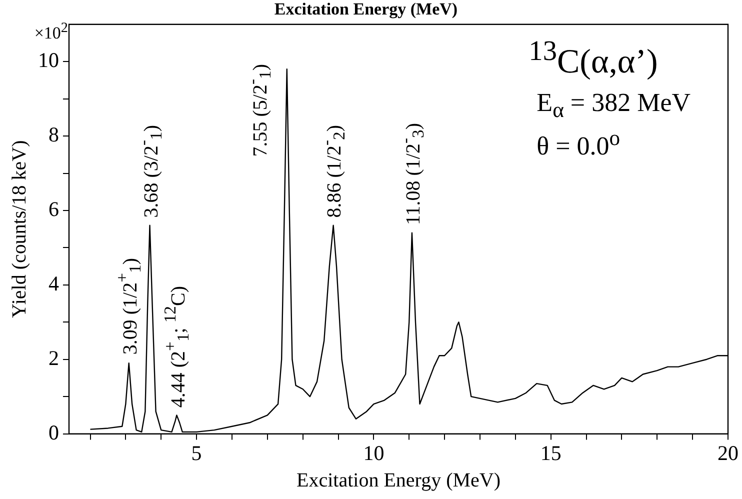 This screenshot has height=499, width=742. Describe the element at coordinates (19, 229) in the screenshot. I see `y-axis-title: Yield (counts/18 keV)` at that location.